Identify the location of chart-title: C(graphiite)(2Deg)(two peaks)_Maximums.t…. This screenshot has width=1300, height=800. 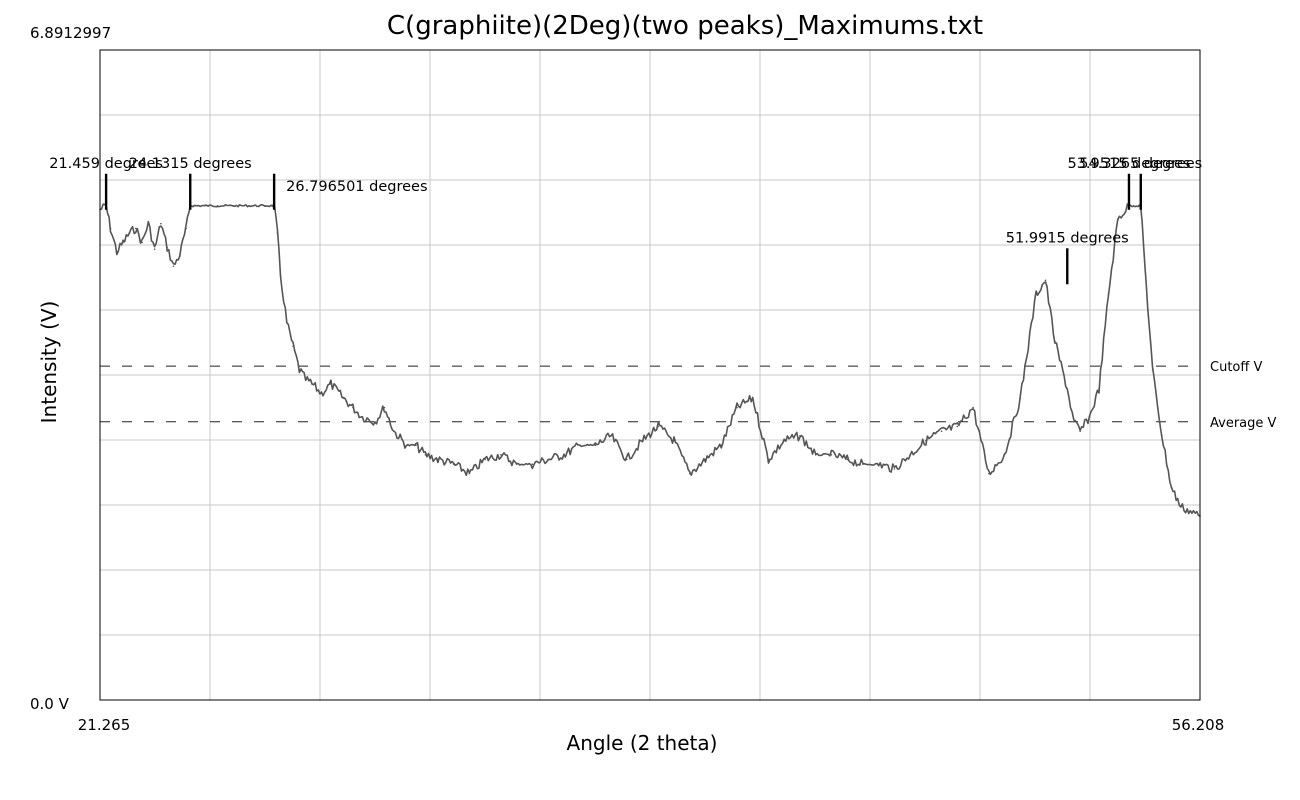
(685, 26).